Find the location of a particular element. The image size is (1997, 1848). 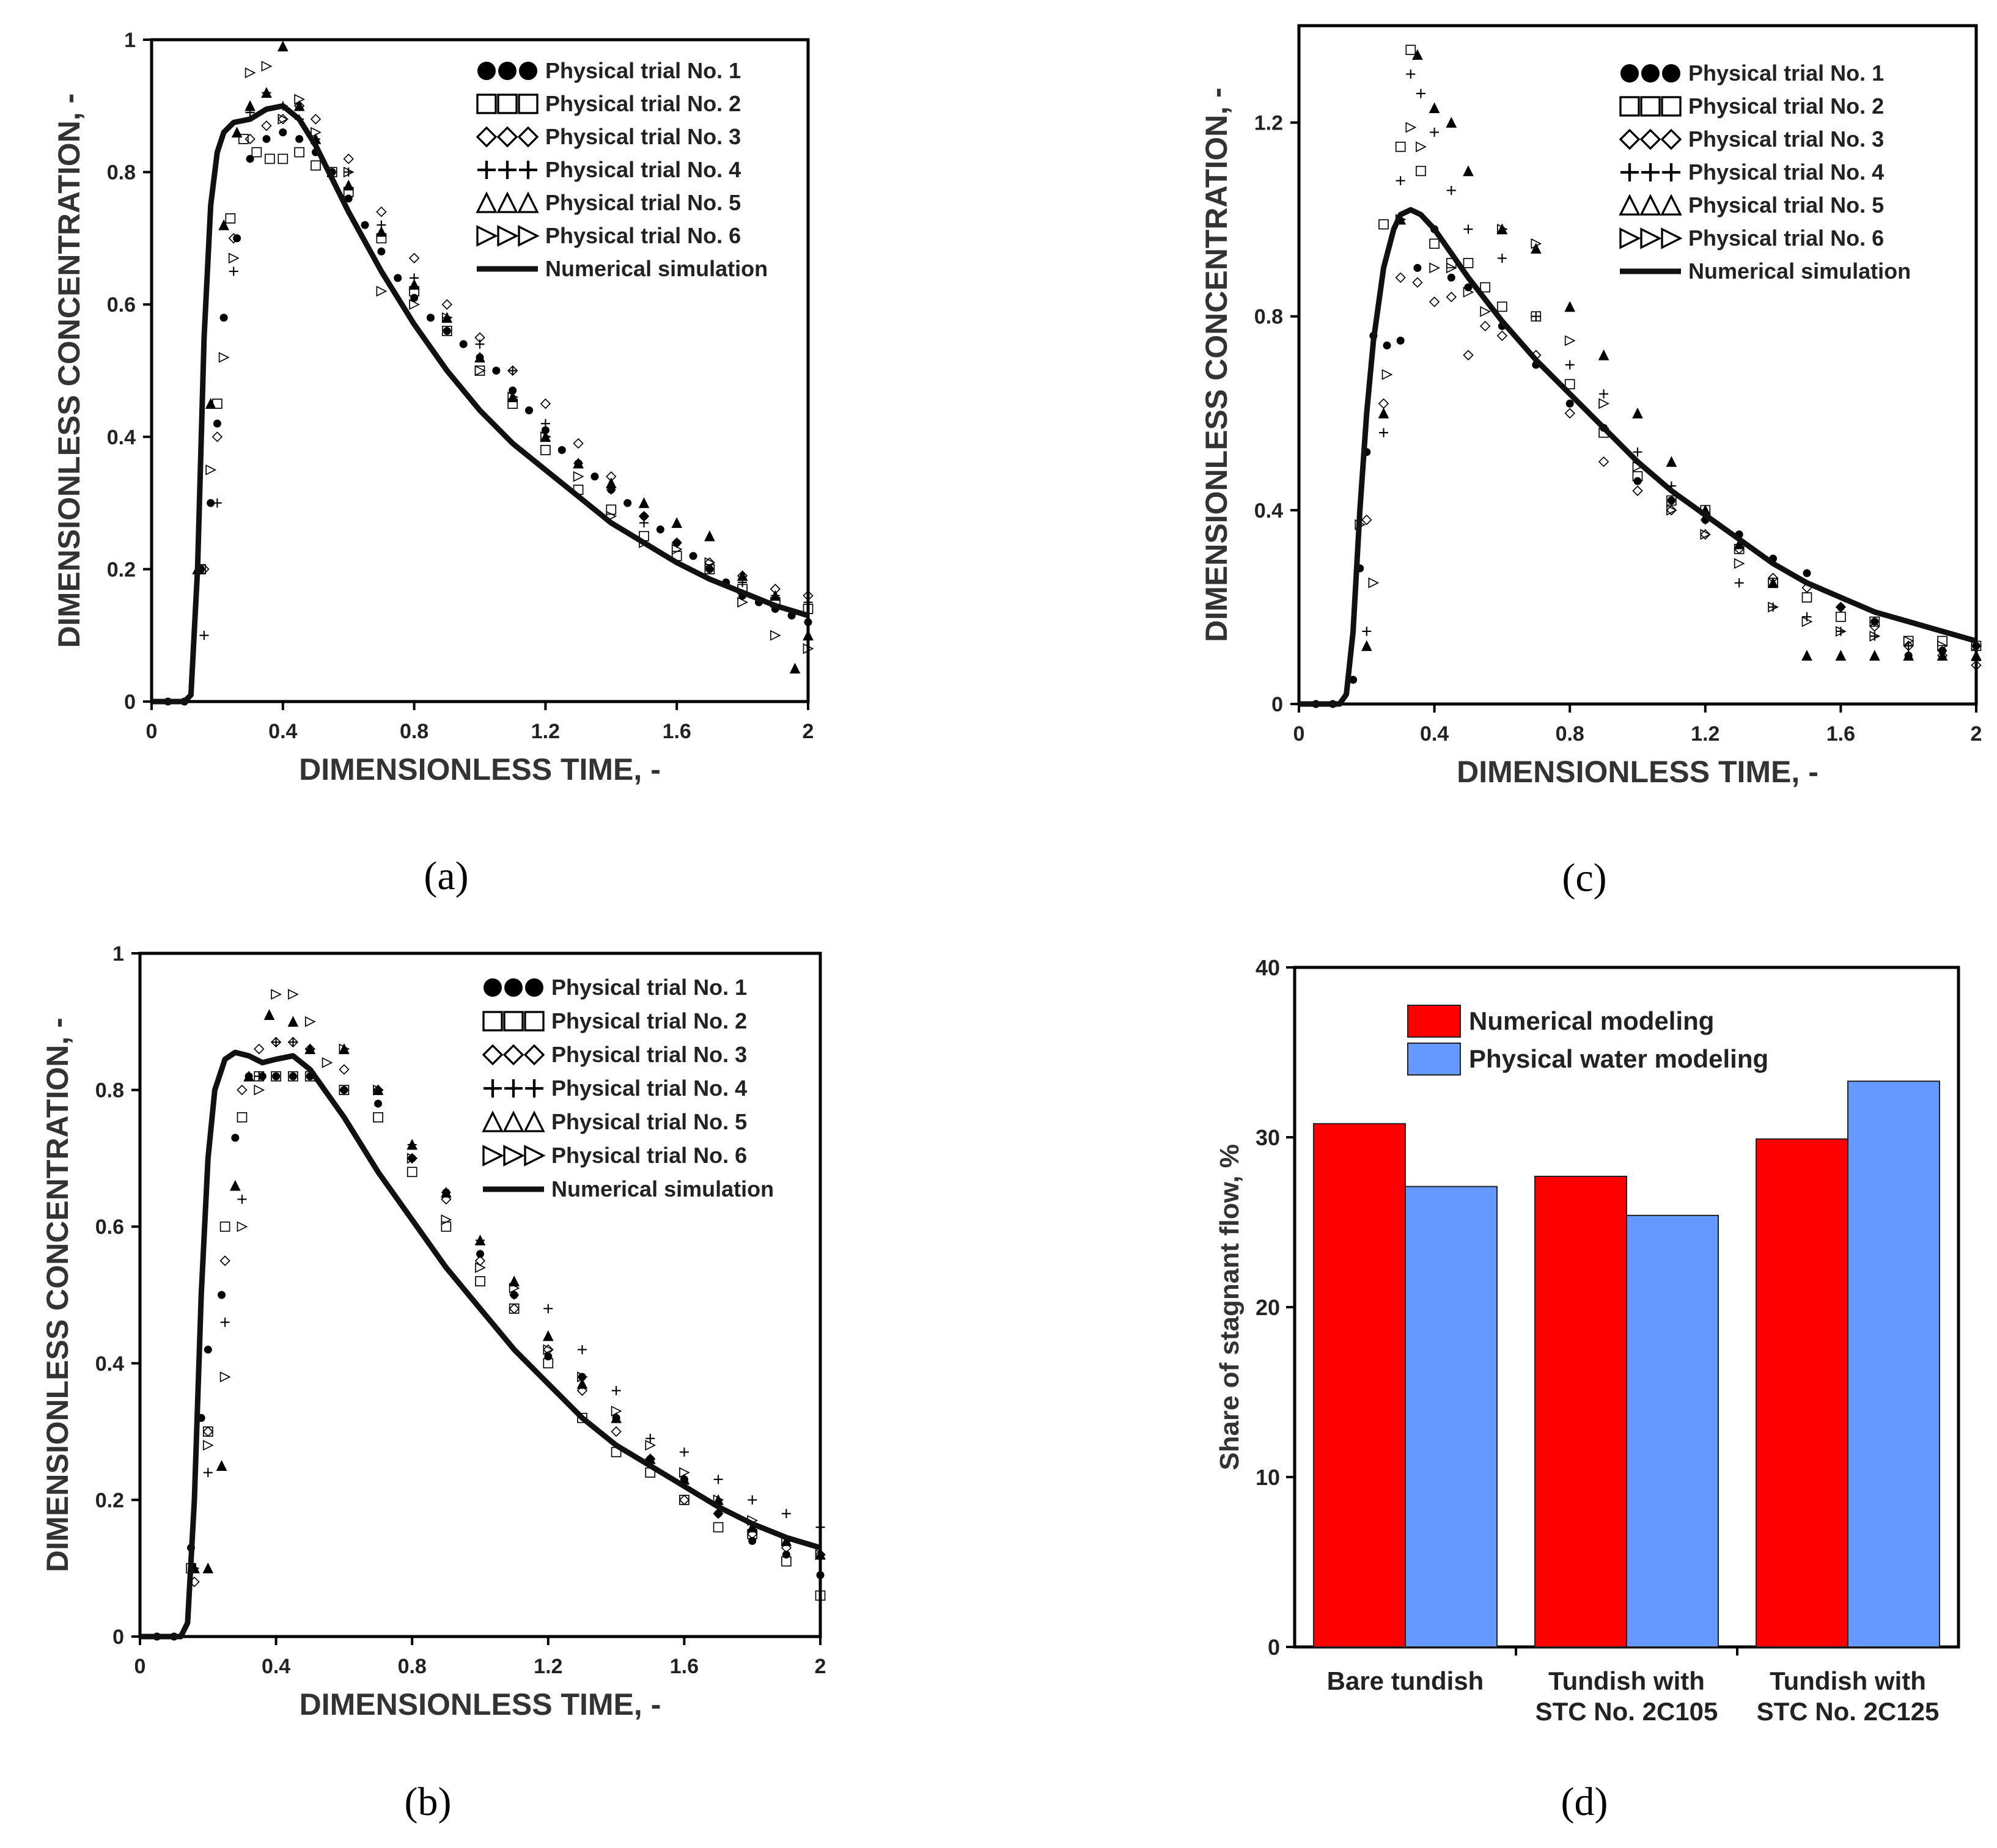

x-tick-label: 0 is located at coordinates (1299, 734).